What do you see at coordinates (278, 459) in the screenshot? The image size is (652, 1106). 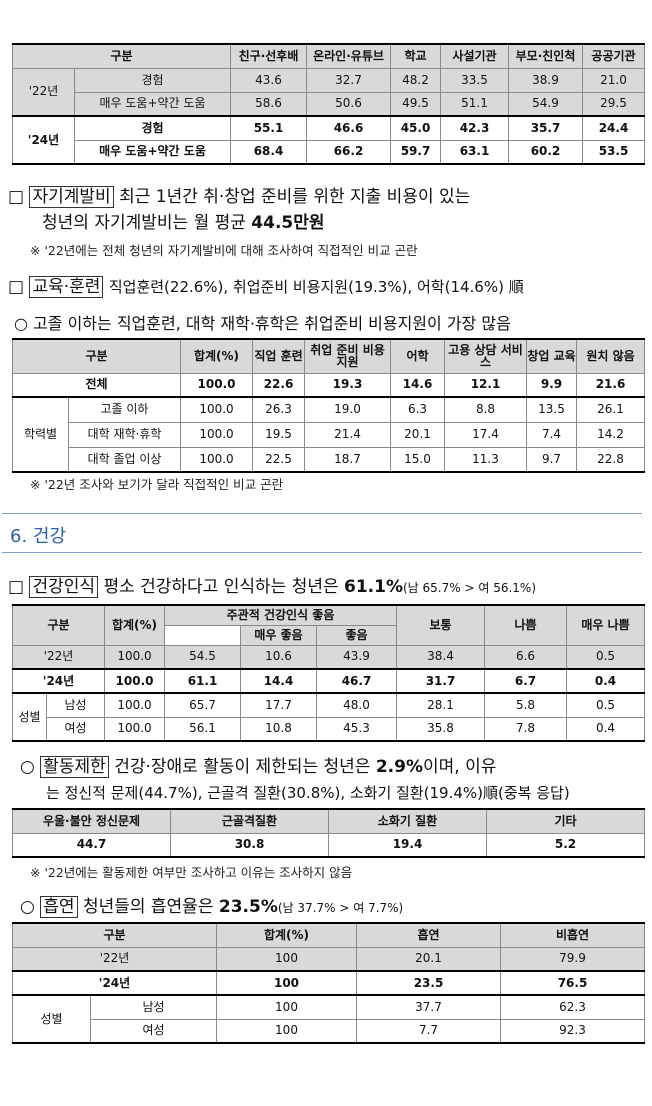 I see `cell: 22.5` at bounding box center [278, 459].